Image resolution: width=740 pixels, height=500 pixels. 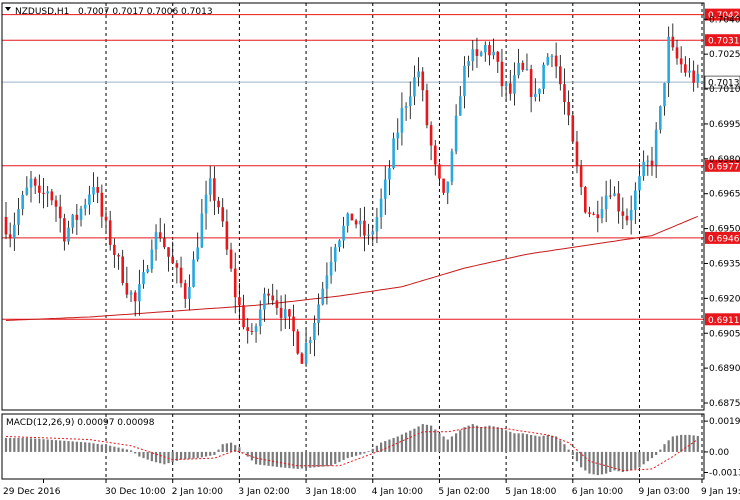 What do you see at coordinates (8, 9) in the screenshot?
I see `dropdown-triangle-icon` at bounding box center [8, 9].